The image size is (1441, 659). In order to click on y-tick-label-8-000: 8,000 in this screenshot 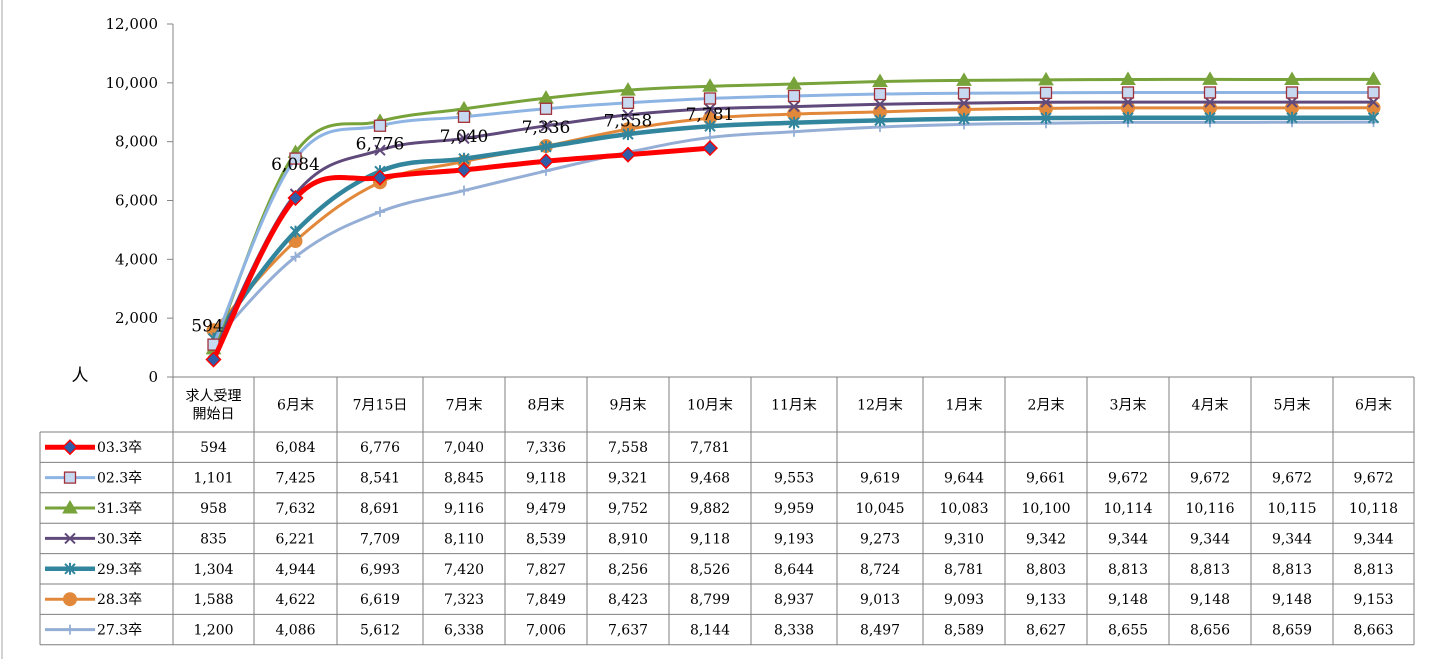, I will do `click(136, 142)`.